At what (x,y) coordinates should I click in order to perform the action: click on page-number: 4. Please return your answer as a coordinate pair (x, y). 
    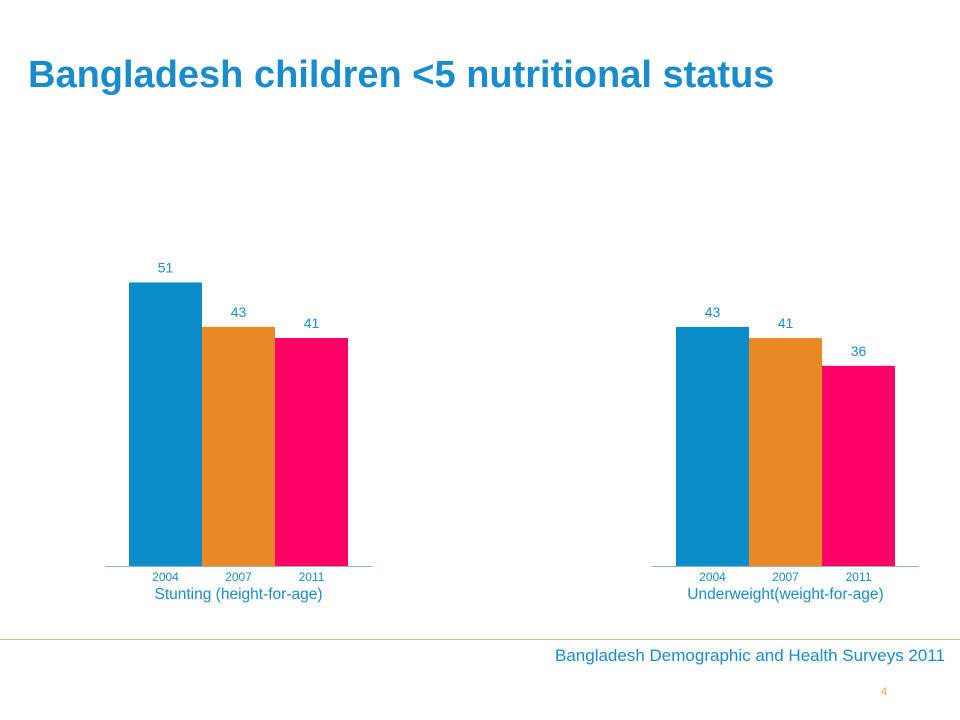
    Looking at the image, I should click on (884, 692).